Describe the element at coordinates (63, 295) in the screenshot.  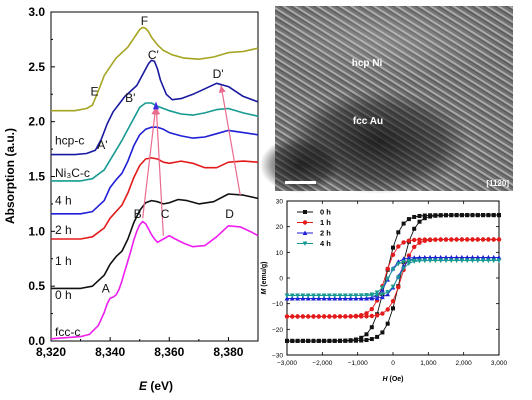
I see `xanes-series-label: 0 h` at that location.